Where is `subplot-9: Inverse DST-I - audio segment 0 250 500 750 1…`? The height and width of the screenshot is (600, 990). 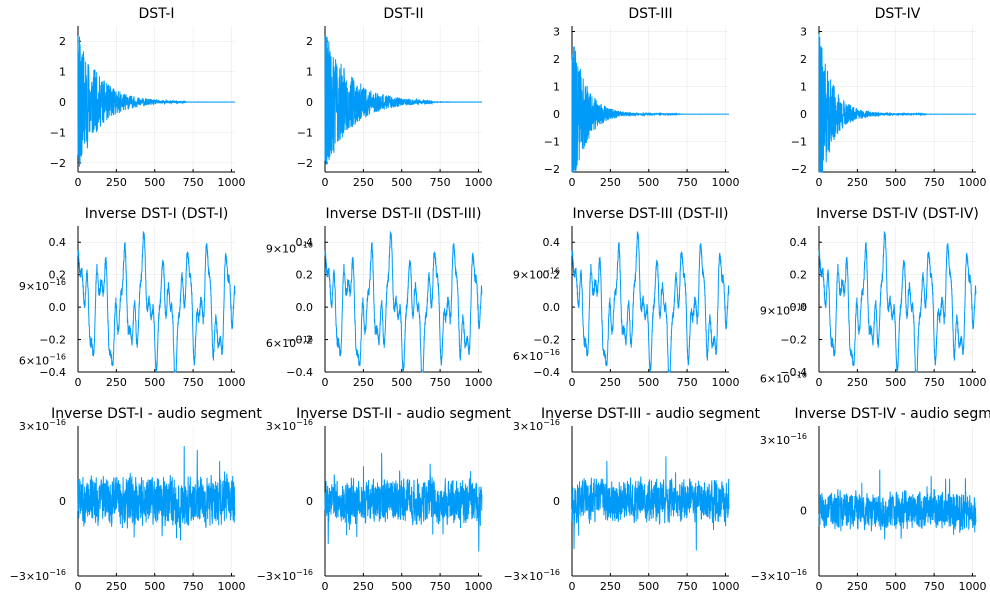
subplot-9: Inverse DST-I - audio segment 0 250 500 750 1… is located at coordinates (136, 499).